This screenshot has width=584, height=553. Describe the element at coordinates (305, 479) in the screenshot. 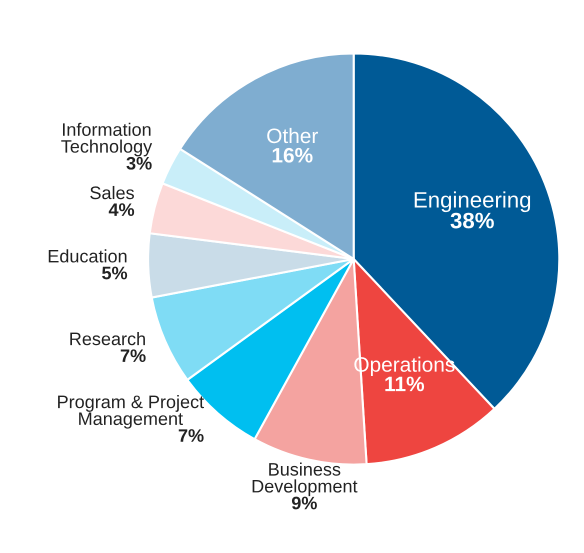

I see `slice-label: Business Development` at that location.